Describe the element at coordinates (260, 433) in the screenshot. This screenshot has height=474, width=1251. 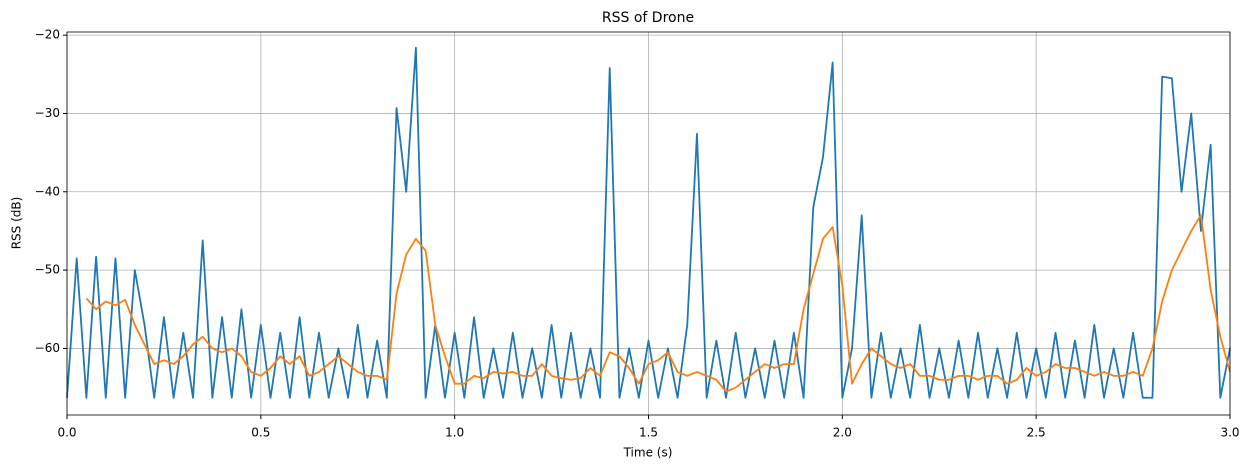
I see `x-tick-label: 0.5` at that location.